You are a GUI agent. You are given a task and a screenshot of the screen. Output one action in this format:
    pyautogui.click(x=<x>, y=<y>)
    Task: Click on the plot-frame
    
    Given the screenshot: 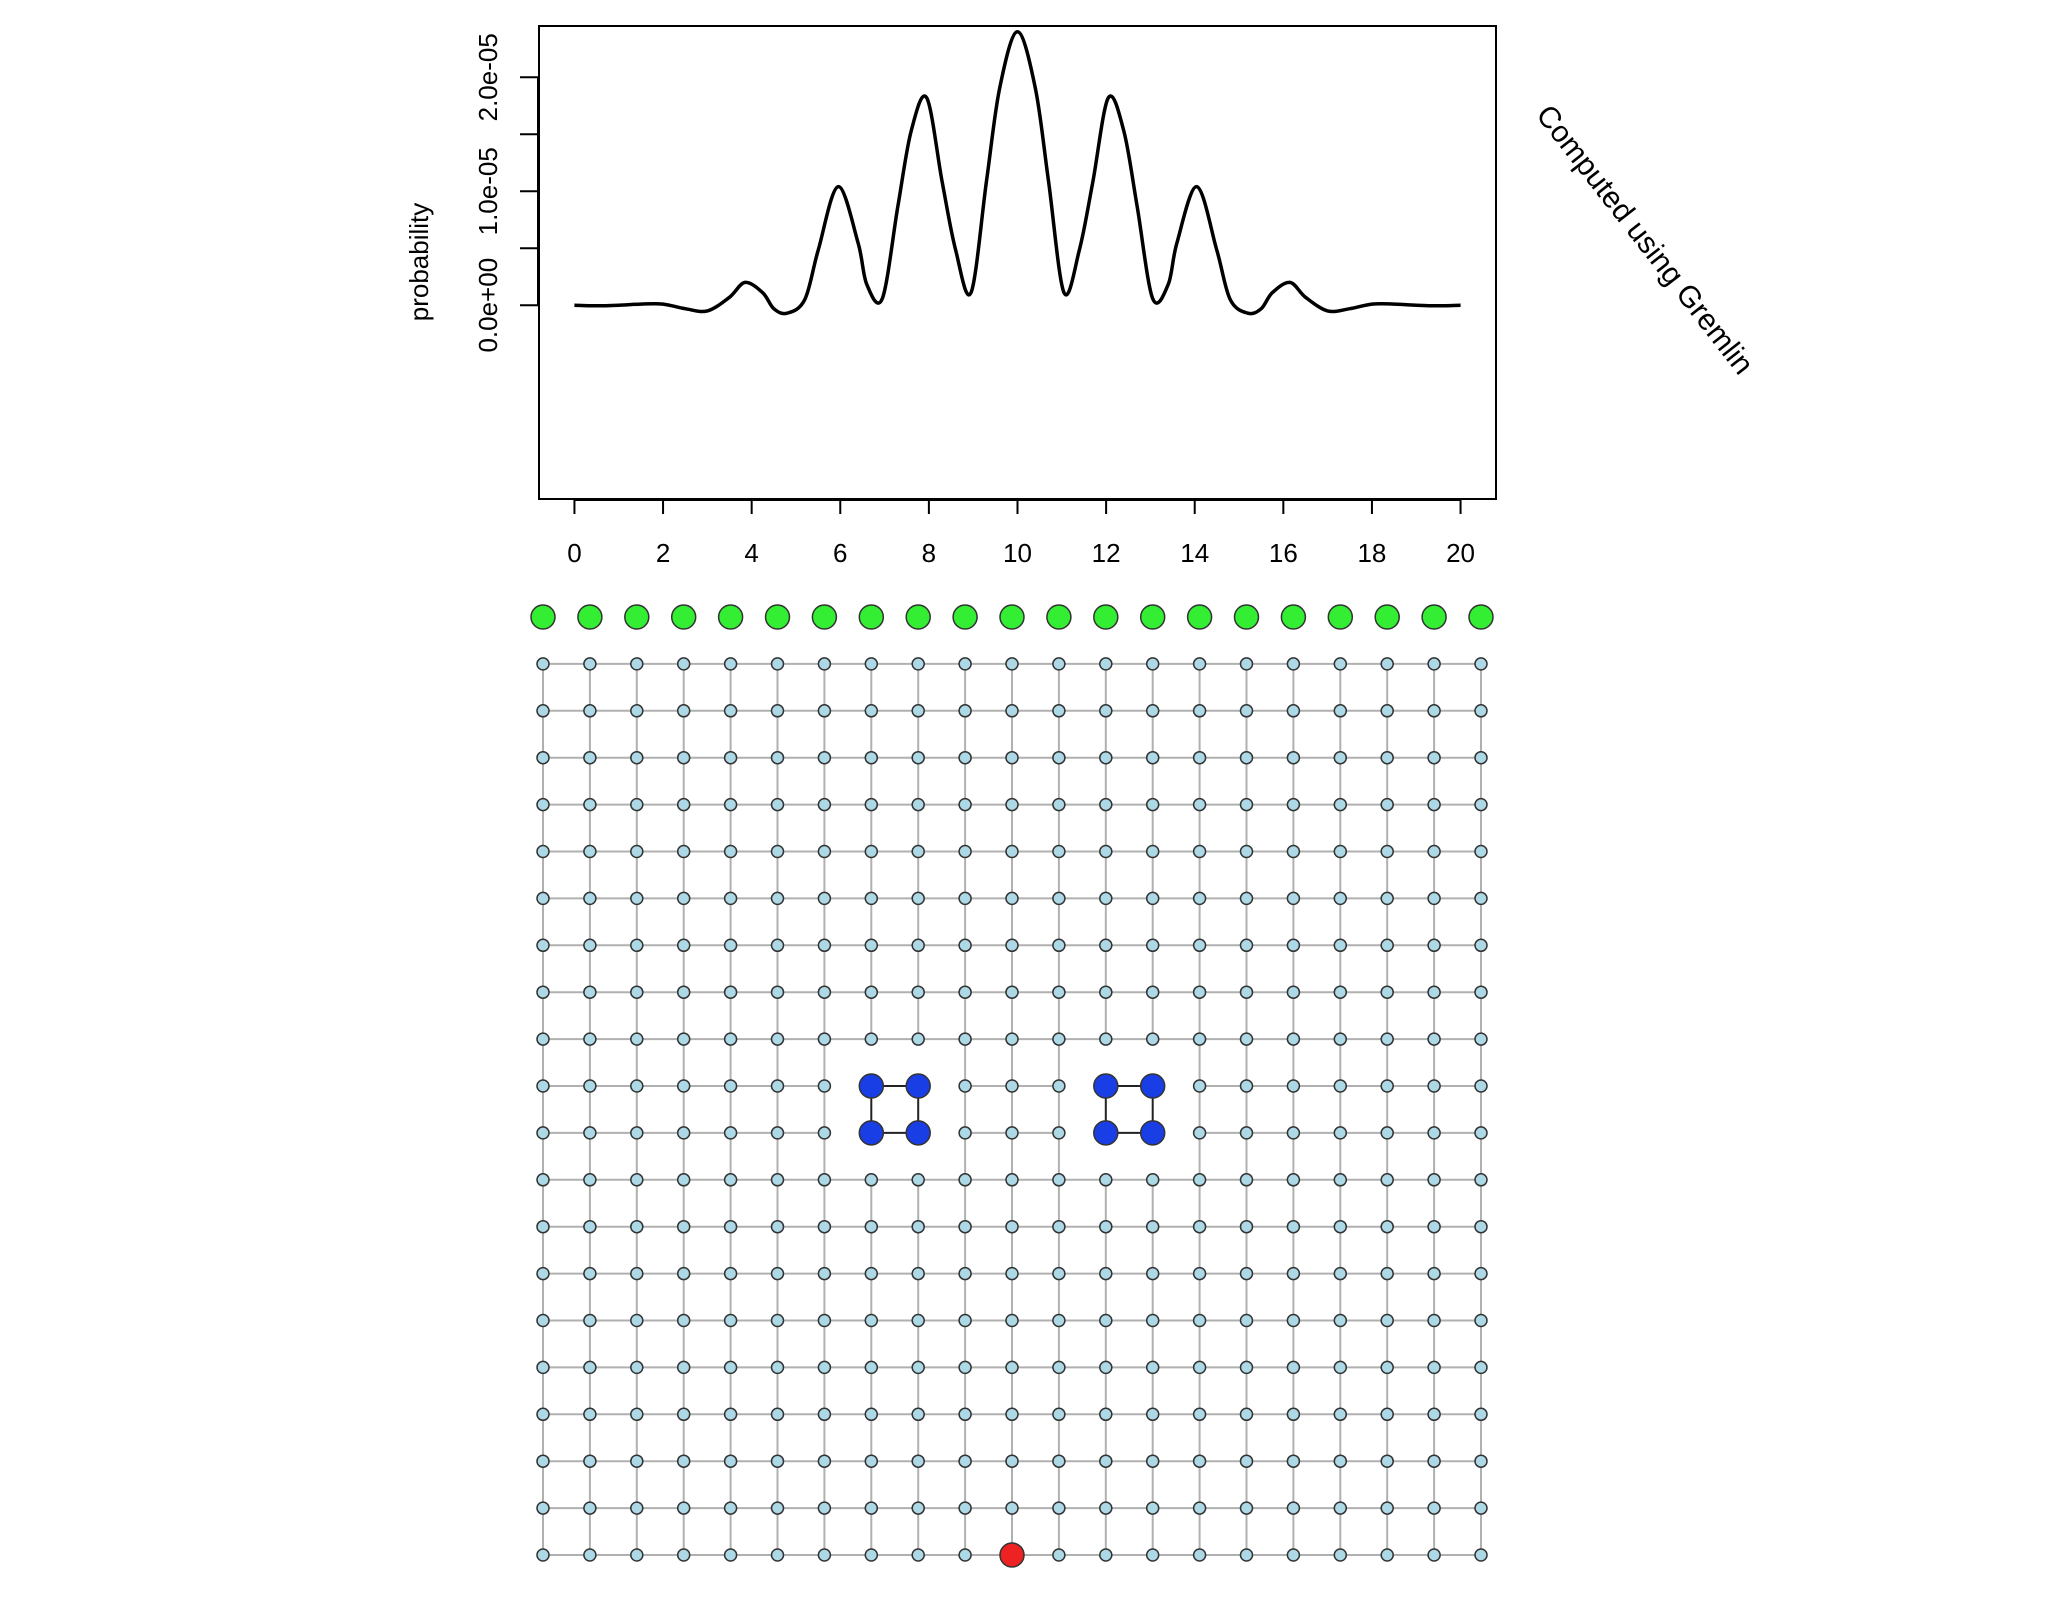 What is the action you would take?
    pyautogui.click(x=1017, y=262)
    